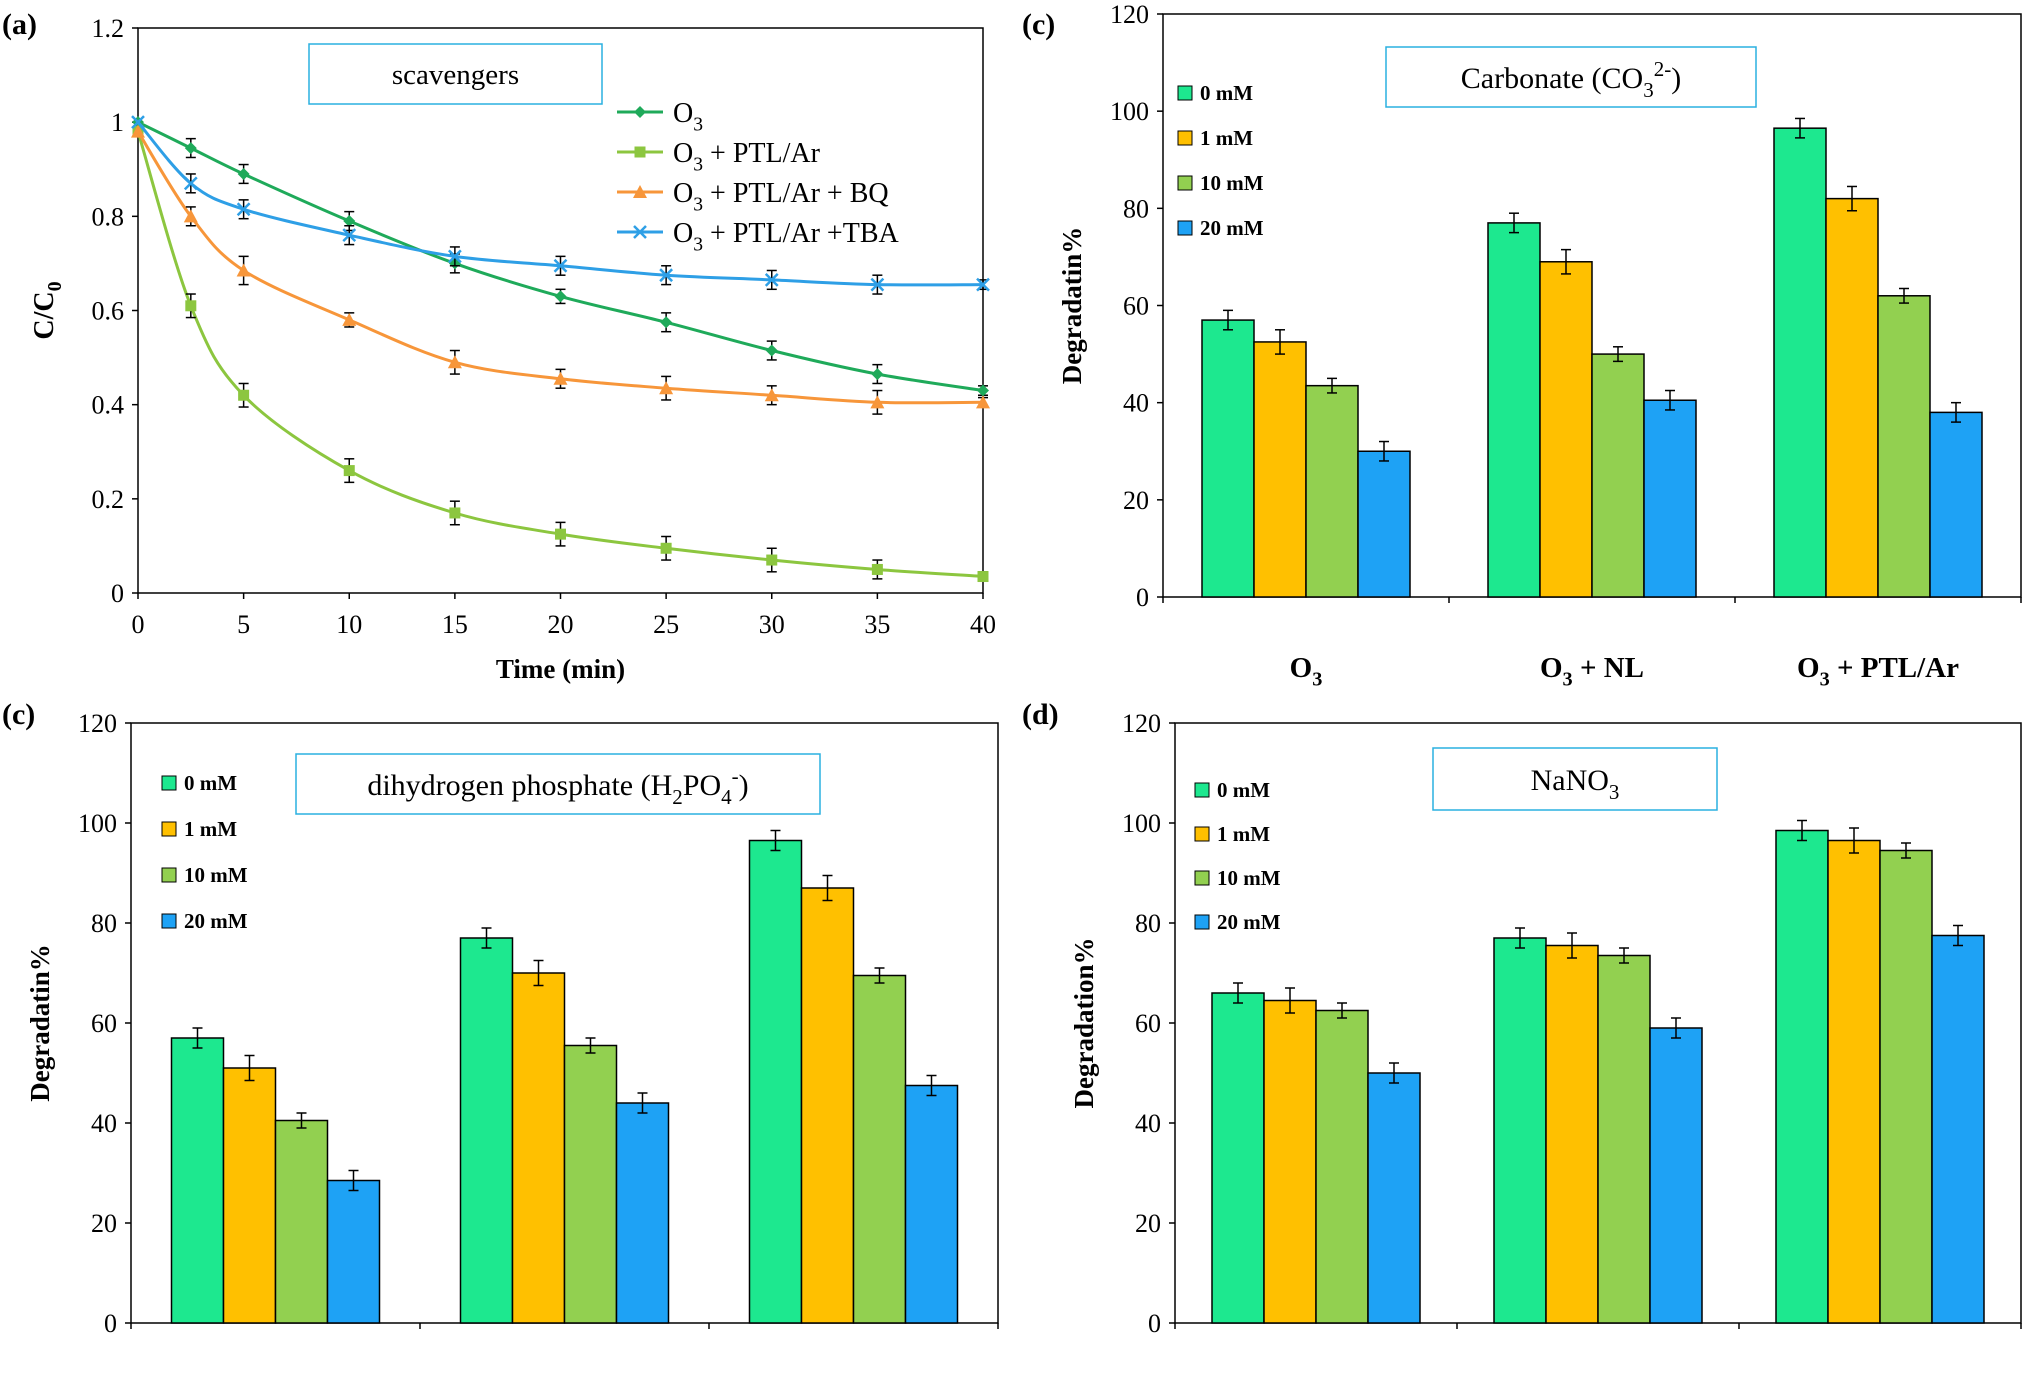  What do you see at coordinates (1148, 1223) in the screenshot?
I see `y-tick-label: 20` at bounding box center [1148, 1223].